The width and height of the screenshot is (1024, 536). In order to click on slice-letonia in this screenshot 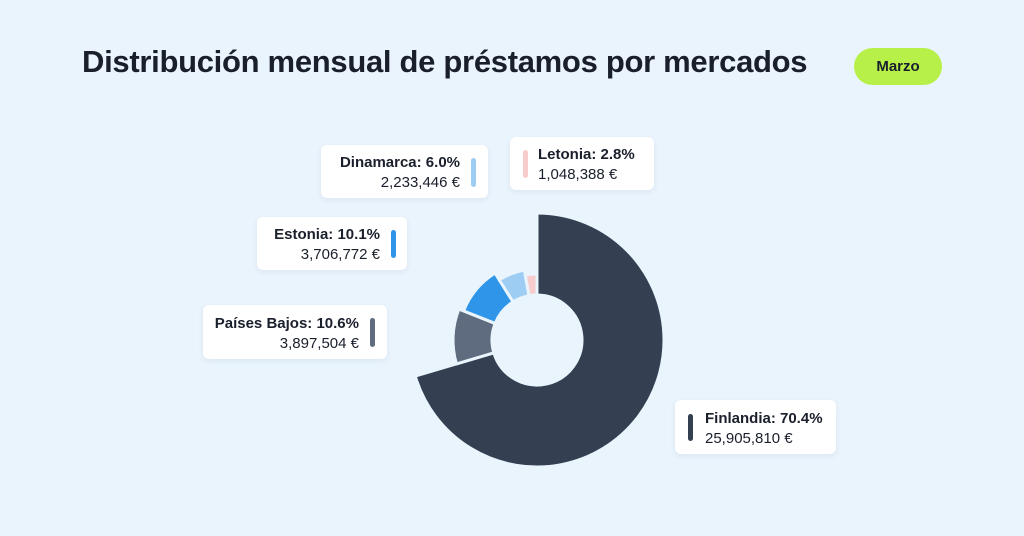, I will do `click(531, 285)`.